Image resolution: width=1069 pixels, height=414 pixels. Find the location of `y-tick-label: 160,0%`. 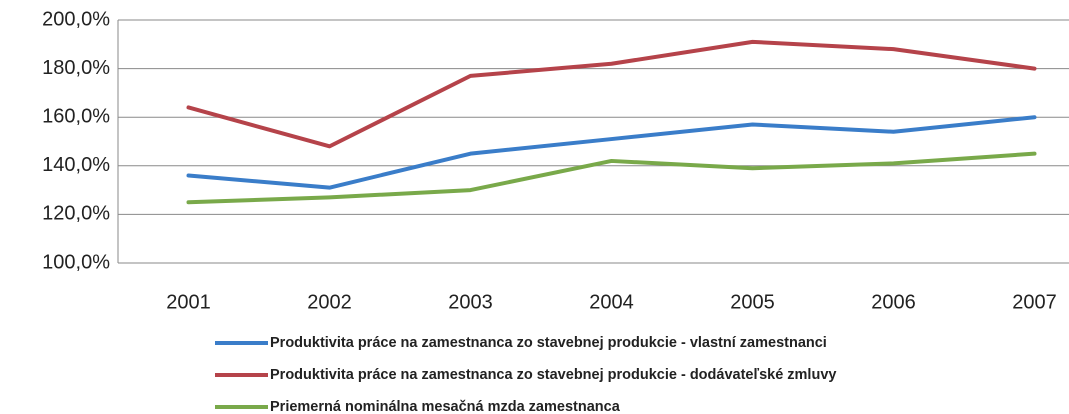

y-tick-label: 160,0% is located at coordinates (76, 116).